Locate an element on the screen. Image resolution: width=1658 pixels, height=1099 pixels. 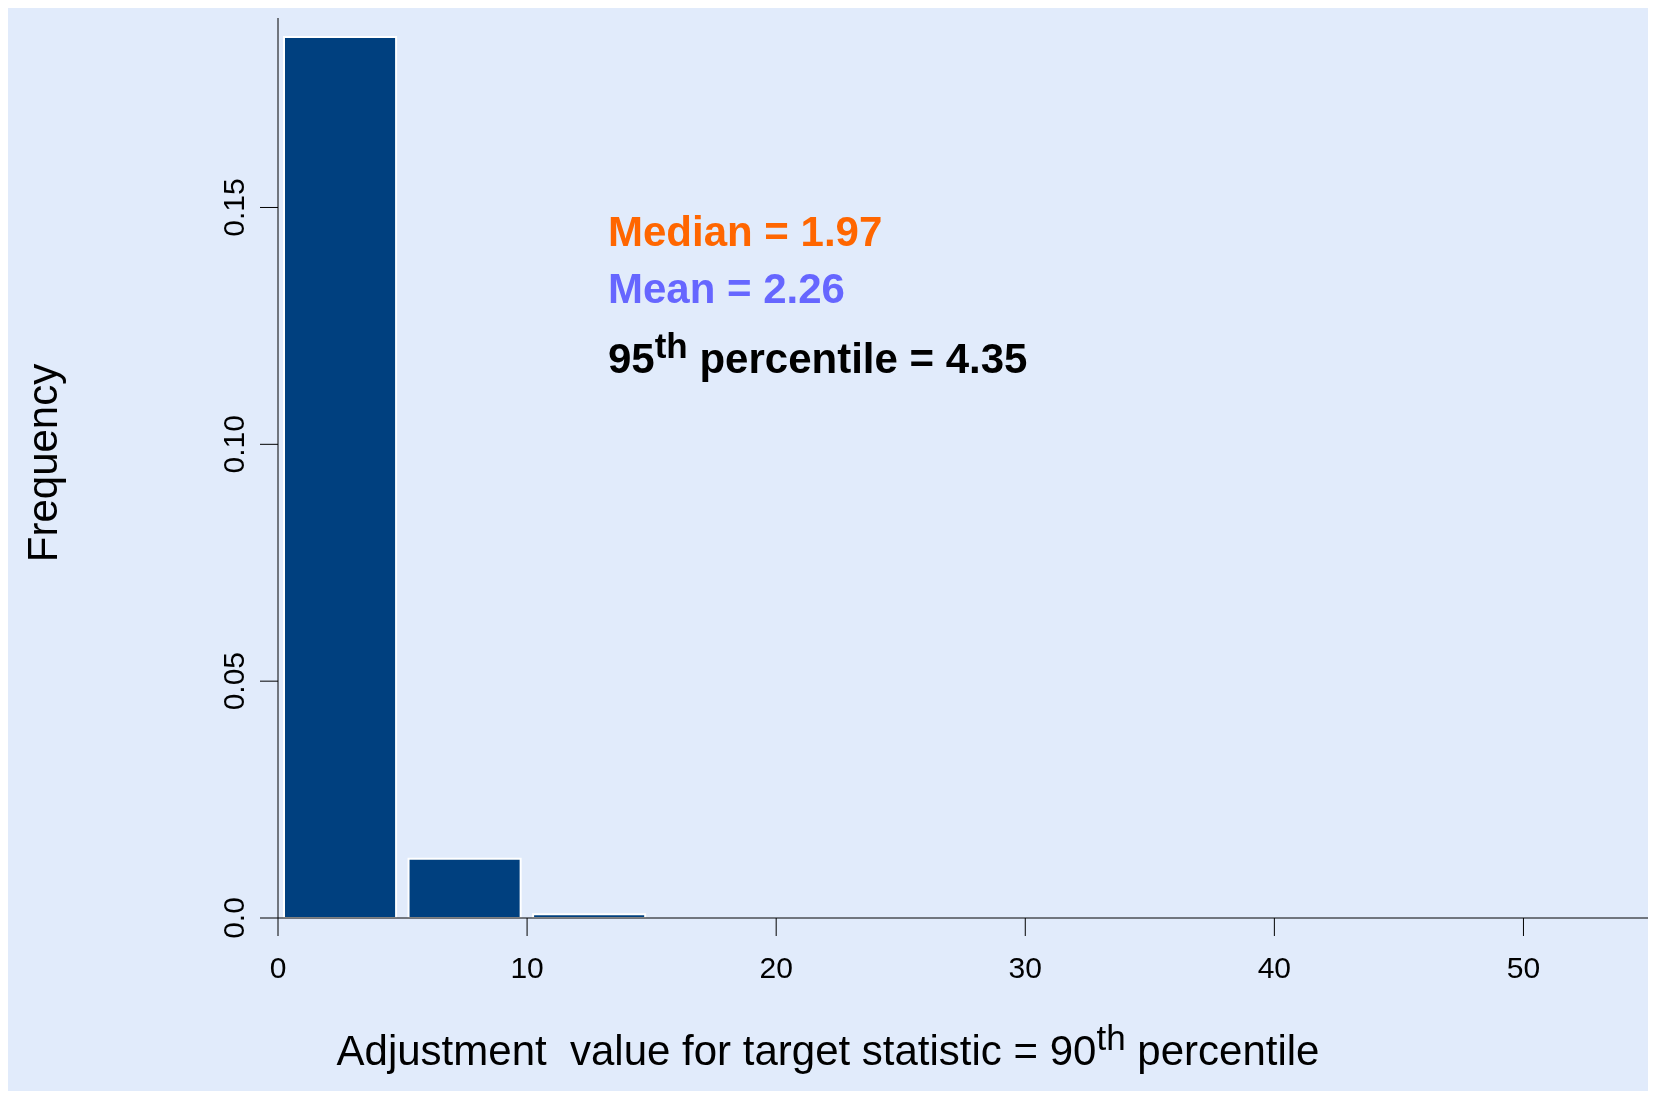
y-tick-label: 0.0 is located at coordinates (233, 918).